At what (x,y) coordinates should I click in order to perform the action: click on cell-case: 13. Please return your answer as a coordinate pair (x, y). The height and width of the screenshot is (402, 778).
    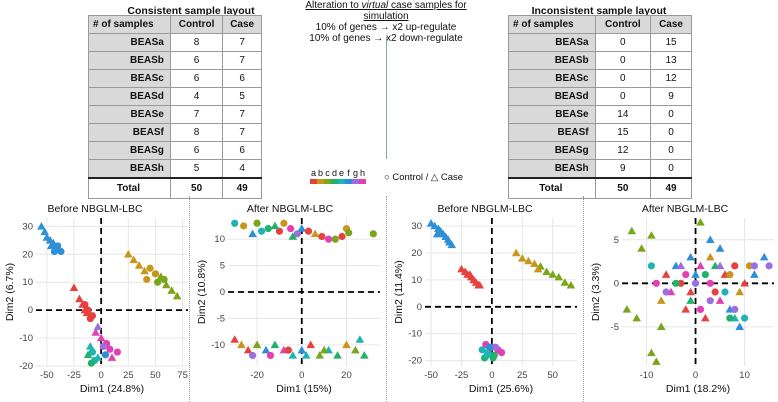
    Looking at the image, I should click on (671, 60).